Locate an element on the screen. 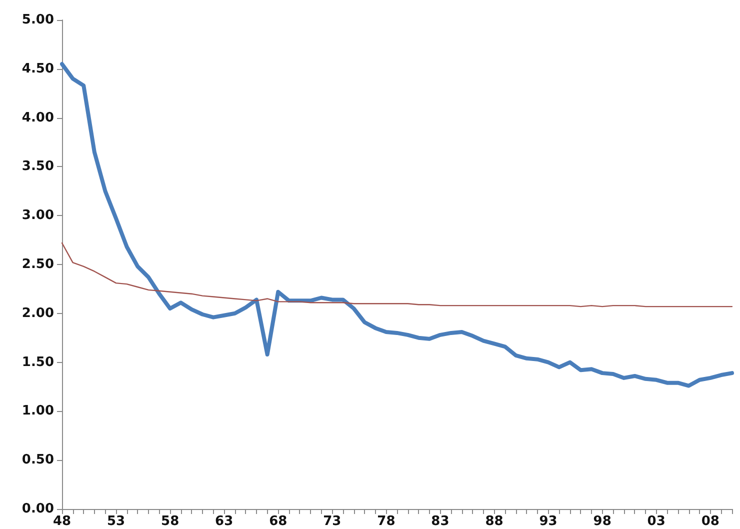 The width and height of the screenshot is (740, 529). x-tick-label: 53 is located at coordinates (116, 521).